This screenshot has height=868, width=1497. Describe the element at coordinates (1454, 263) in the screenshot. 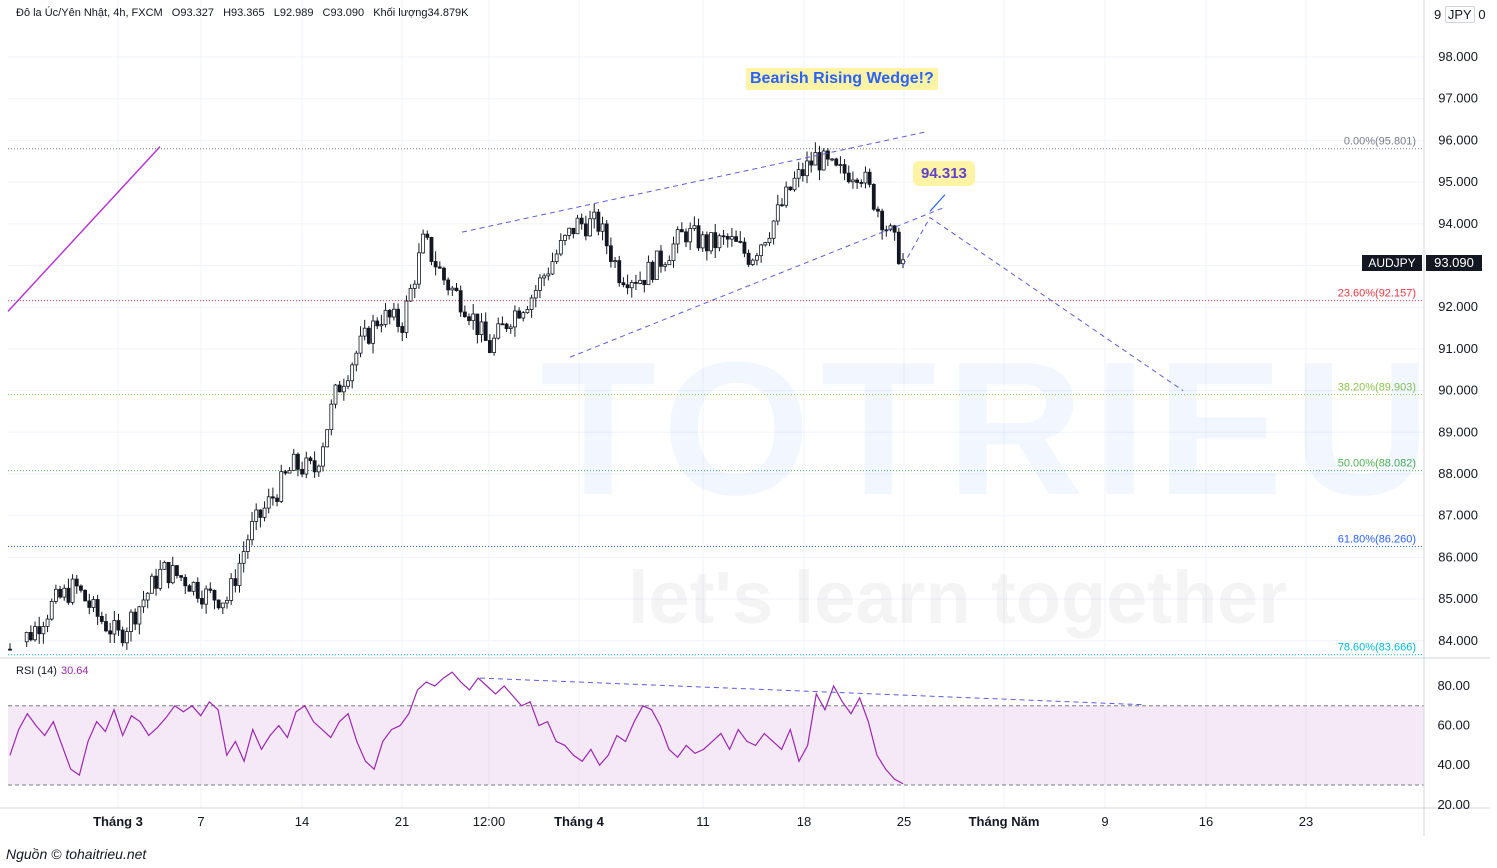

I see `last-price-tag: 93.090` at that location.